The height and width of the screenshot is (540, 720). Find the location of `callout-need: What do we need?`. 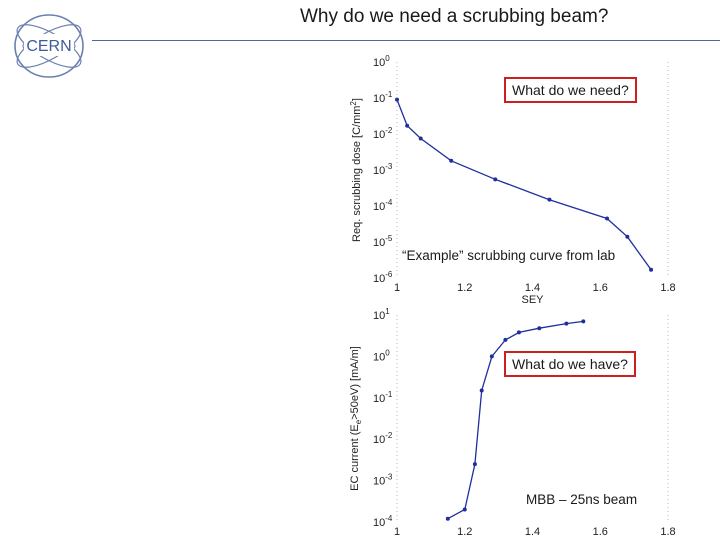

callout-need: What do we need? is located at coordinates (570, 90).